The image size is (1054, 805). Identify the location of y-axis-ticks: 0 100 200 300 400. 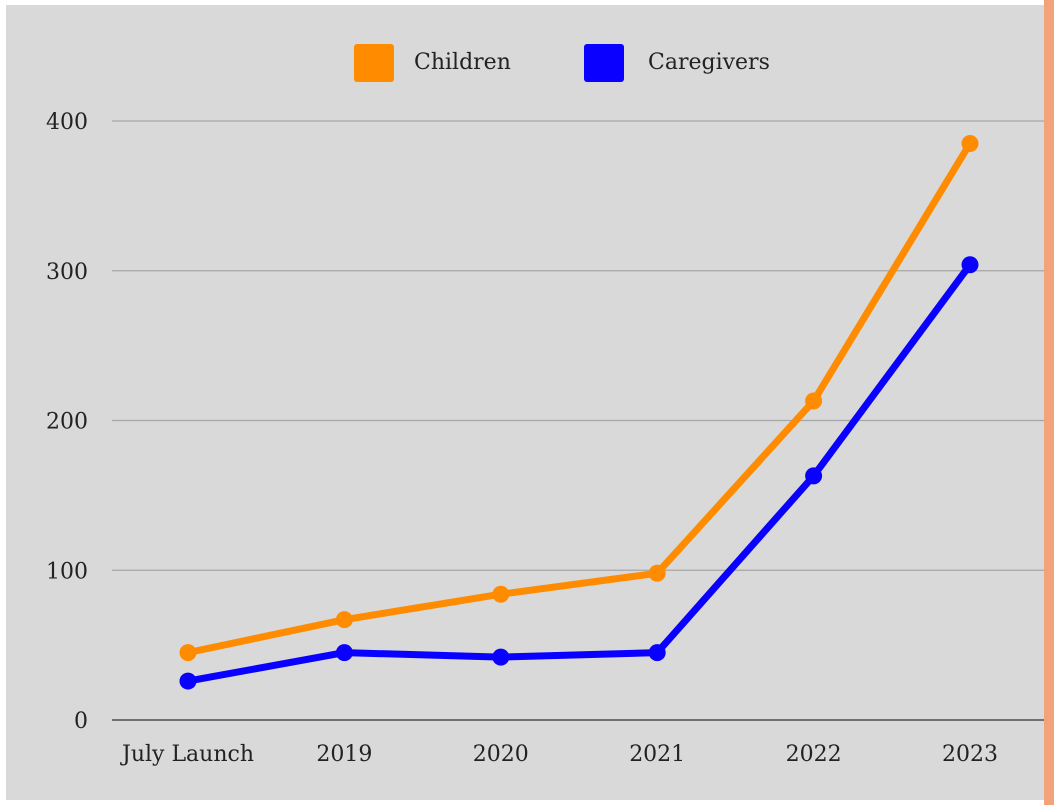
(67, 422).